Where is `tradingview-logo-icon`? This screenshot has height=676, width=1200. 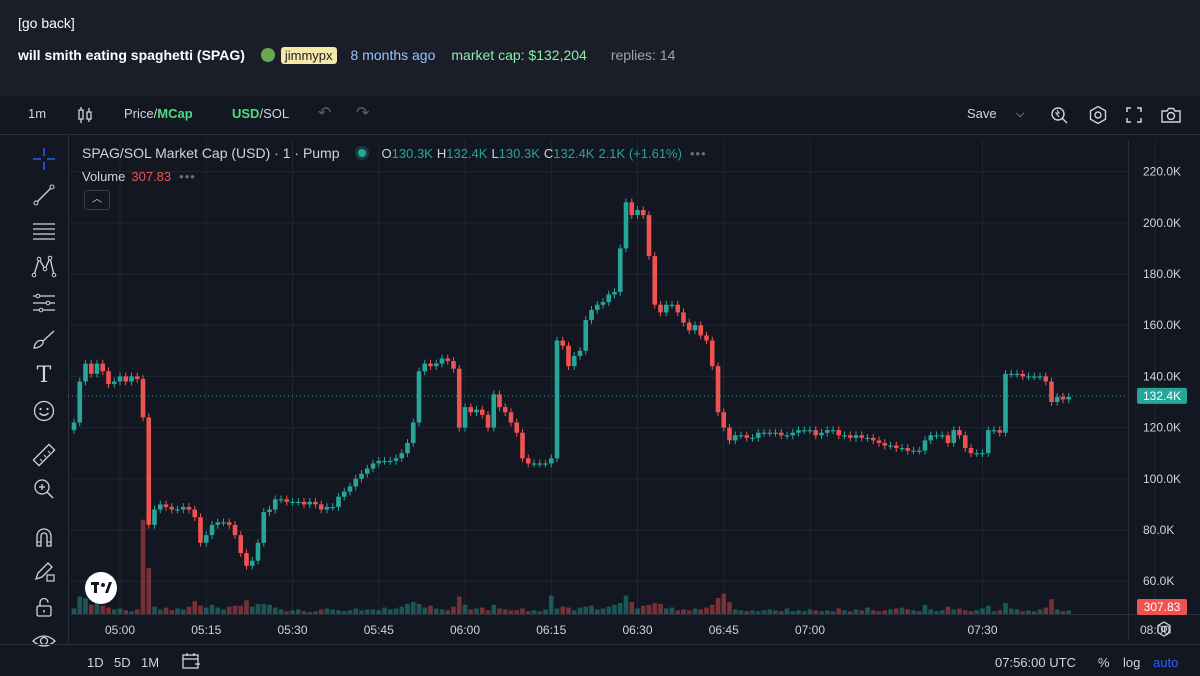 tradingview-logo-icon is located at coordinates (95, 587).